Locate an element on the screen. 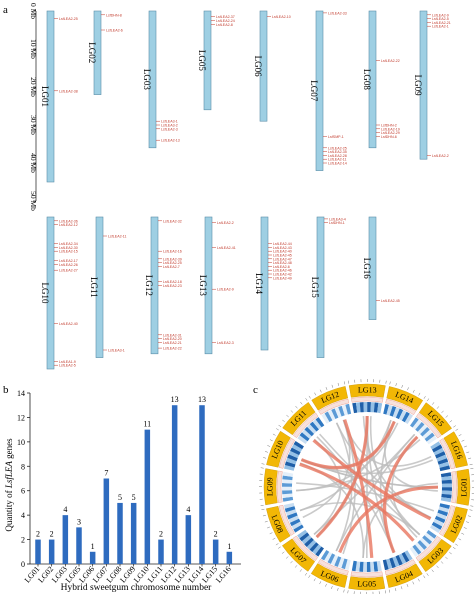 The image size is (474, 594). chromosome-lg11: LG11 LsfLEA2-11 LsfLEA3-1 is located at coordinates (108, 287).